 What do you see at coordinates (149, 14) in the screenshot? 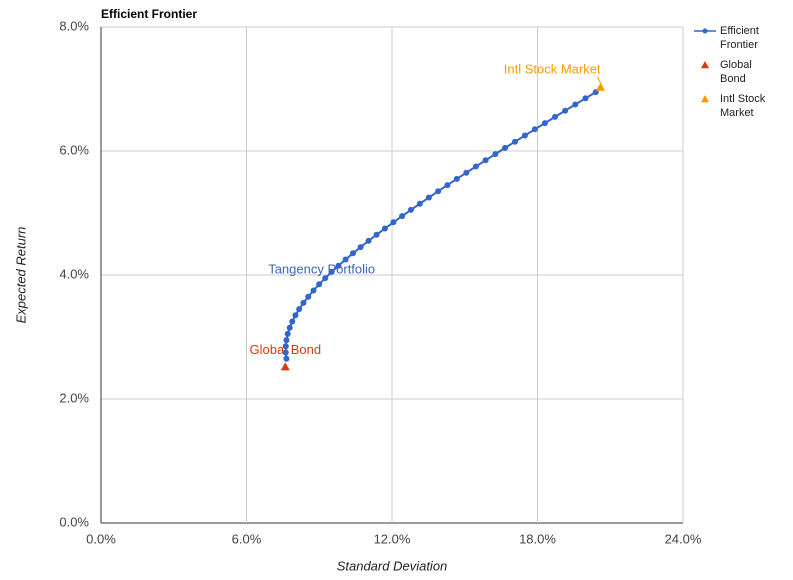
I see `chart-title: Efficient Frontier` at bounding box center [149, 14].